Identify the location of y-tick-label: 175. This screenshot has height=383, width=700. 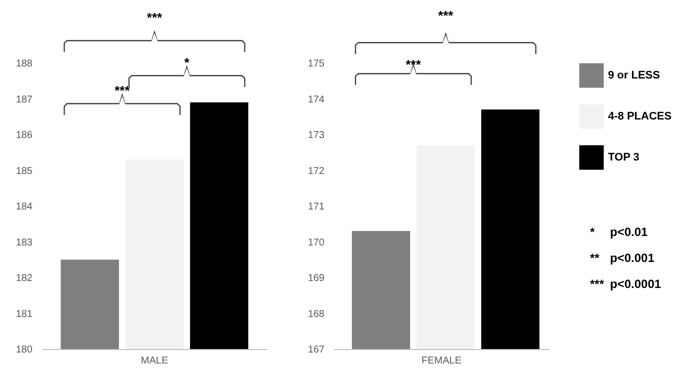
(316, 64).